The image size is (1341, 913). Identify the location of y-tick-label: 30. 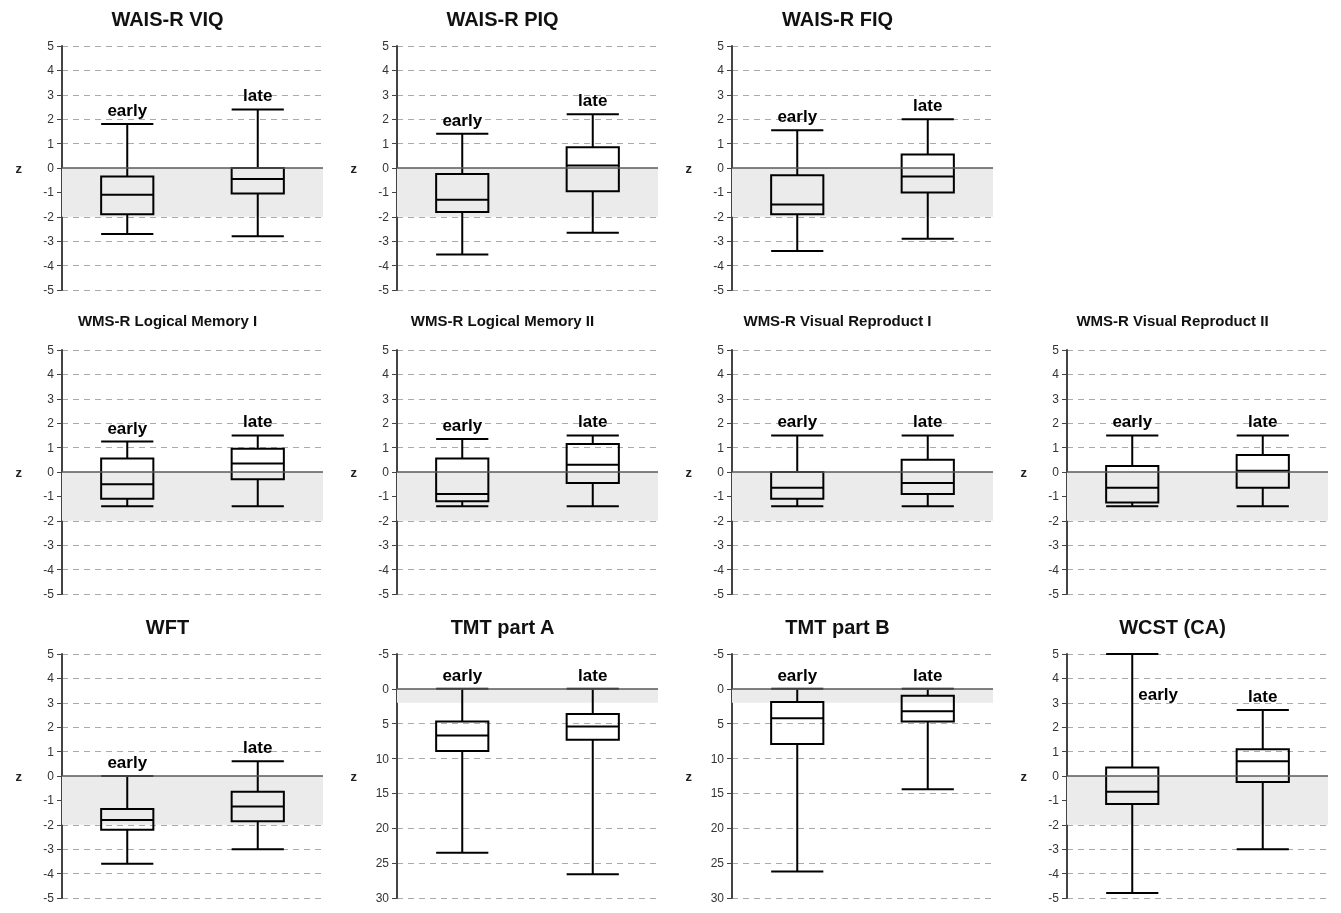
(717, 898).